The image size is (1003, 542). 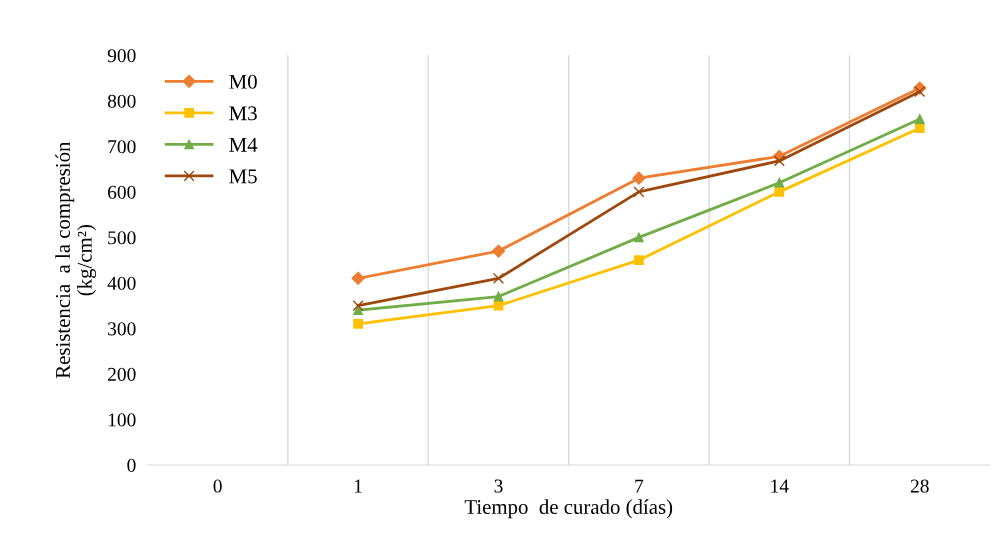 I want to click on legend-label: M4, so click(x=243, y=144).